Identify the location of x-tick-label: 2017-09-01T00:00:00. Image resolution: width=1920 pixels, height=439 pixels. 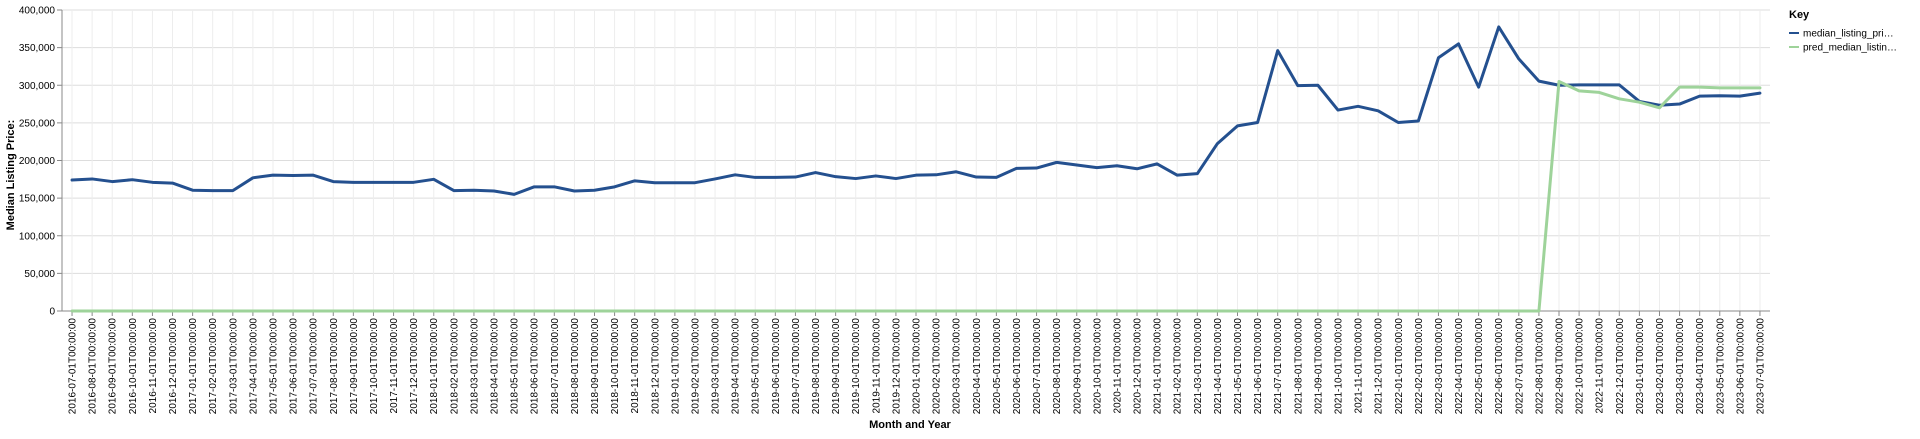
(354, 366).